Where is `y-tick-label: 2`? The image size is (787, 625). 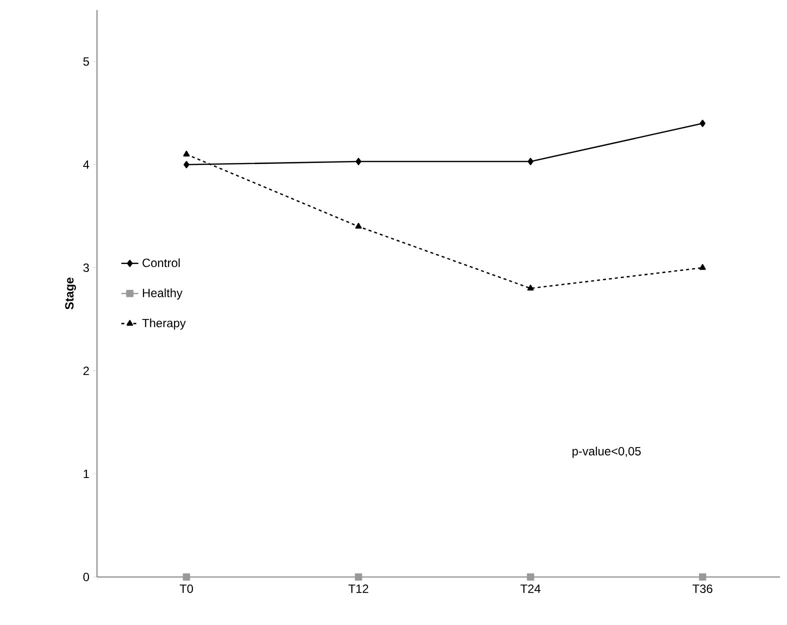 y-tick-label: 2 is located at coordinates (86, 370).